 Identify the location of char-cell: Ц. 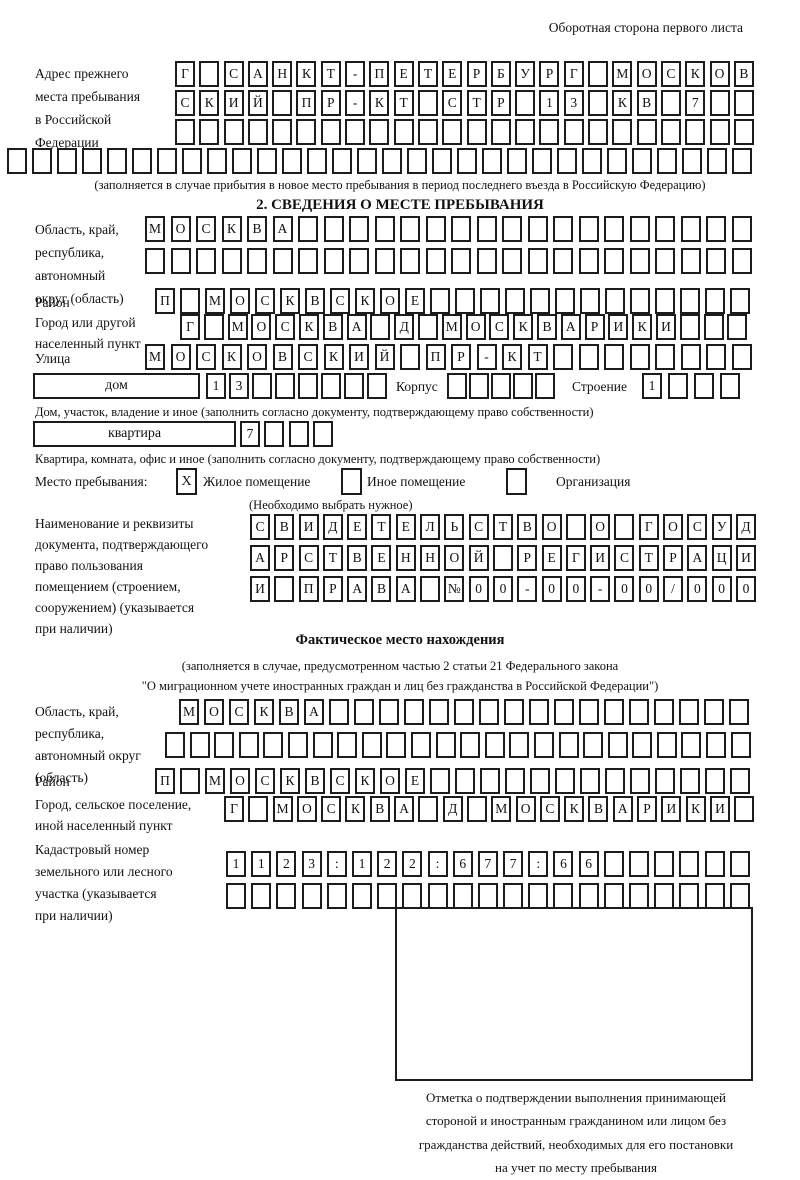
(721, 558).